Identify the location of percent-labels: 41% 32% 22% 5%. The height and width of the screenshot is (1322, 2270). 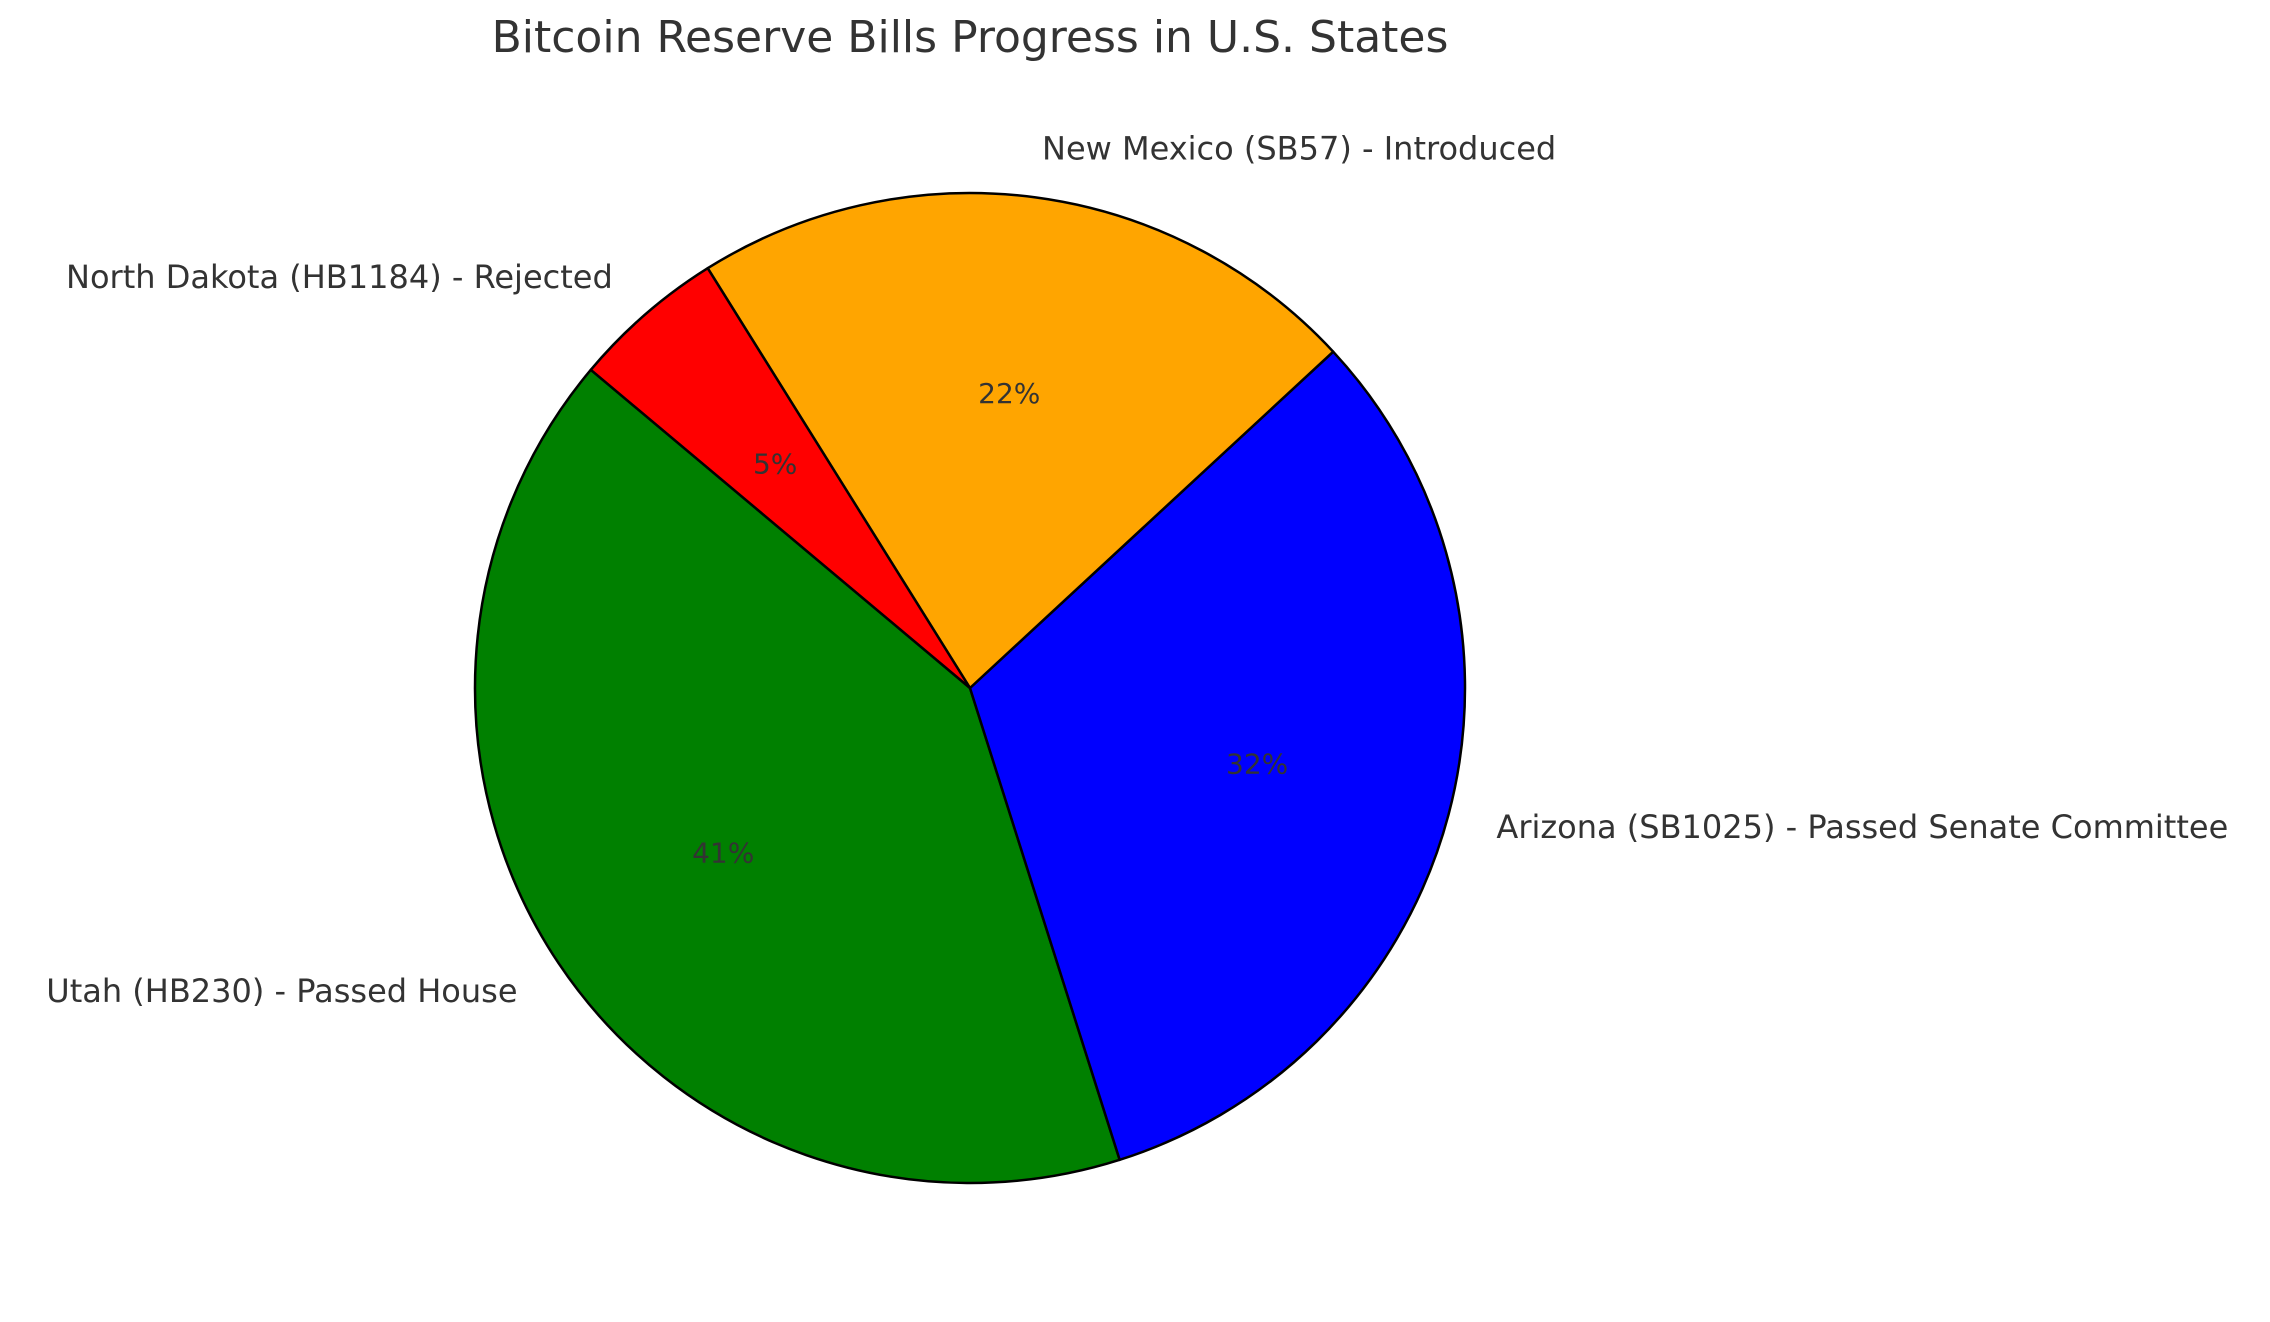
(990, 623).